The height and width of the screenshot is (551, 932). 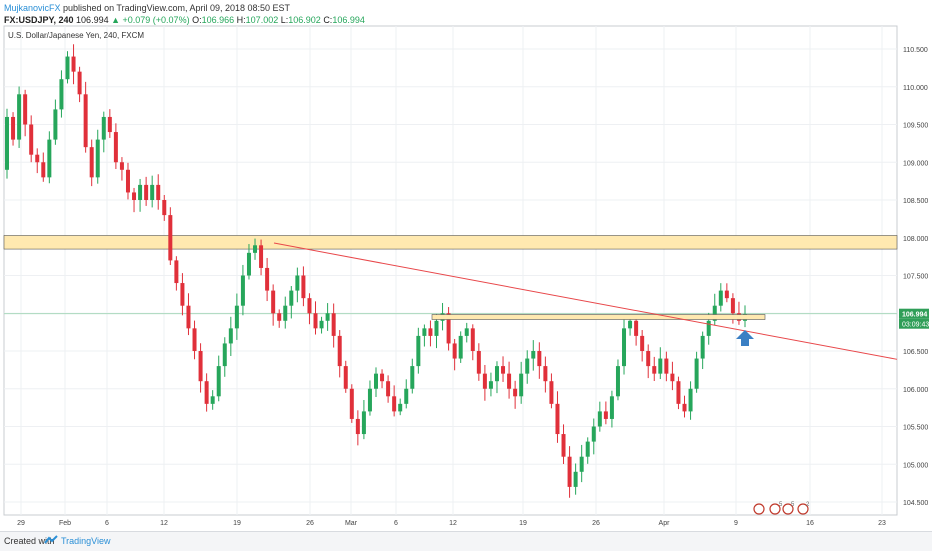 What do you see at coordinates (86, 541) in the screenshot?
I see `tradingview-brand: TradingView` at bounding box center [86, 541].